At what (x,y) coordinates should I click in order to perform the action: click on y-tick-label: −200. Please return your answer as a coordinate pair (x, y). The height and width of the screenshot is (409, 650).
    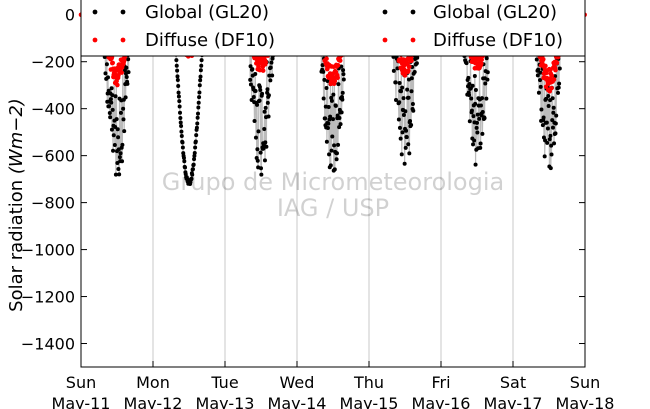
    Looking at the image, I should click on (53, 62).